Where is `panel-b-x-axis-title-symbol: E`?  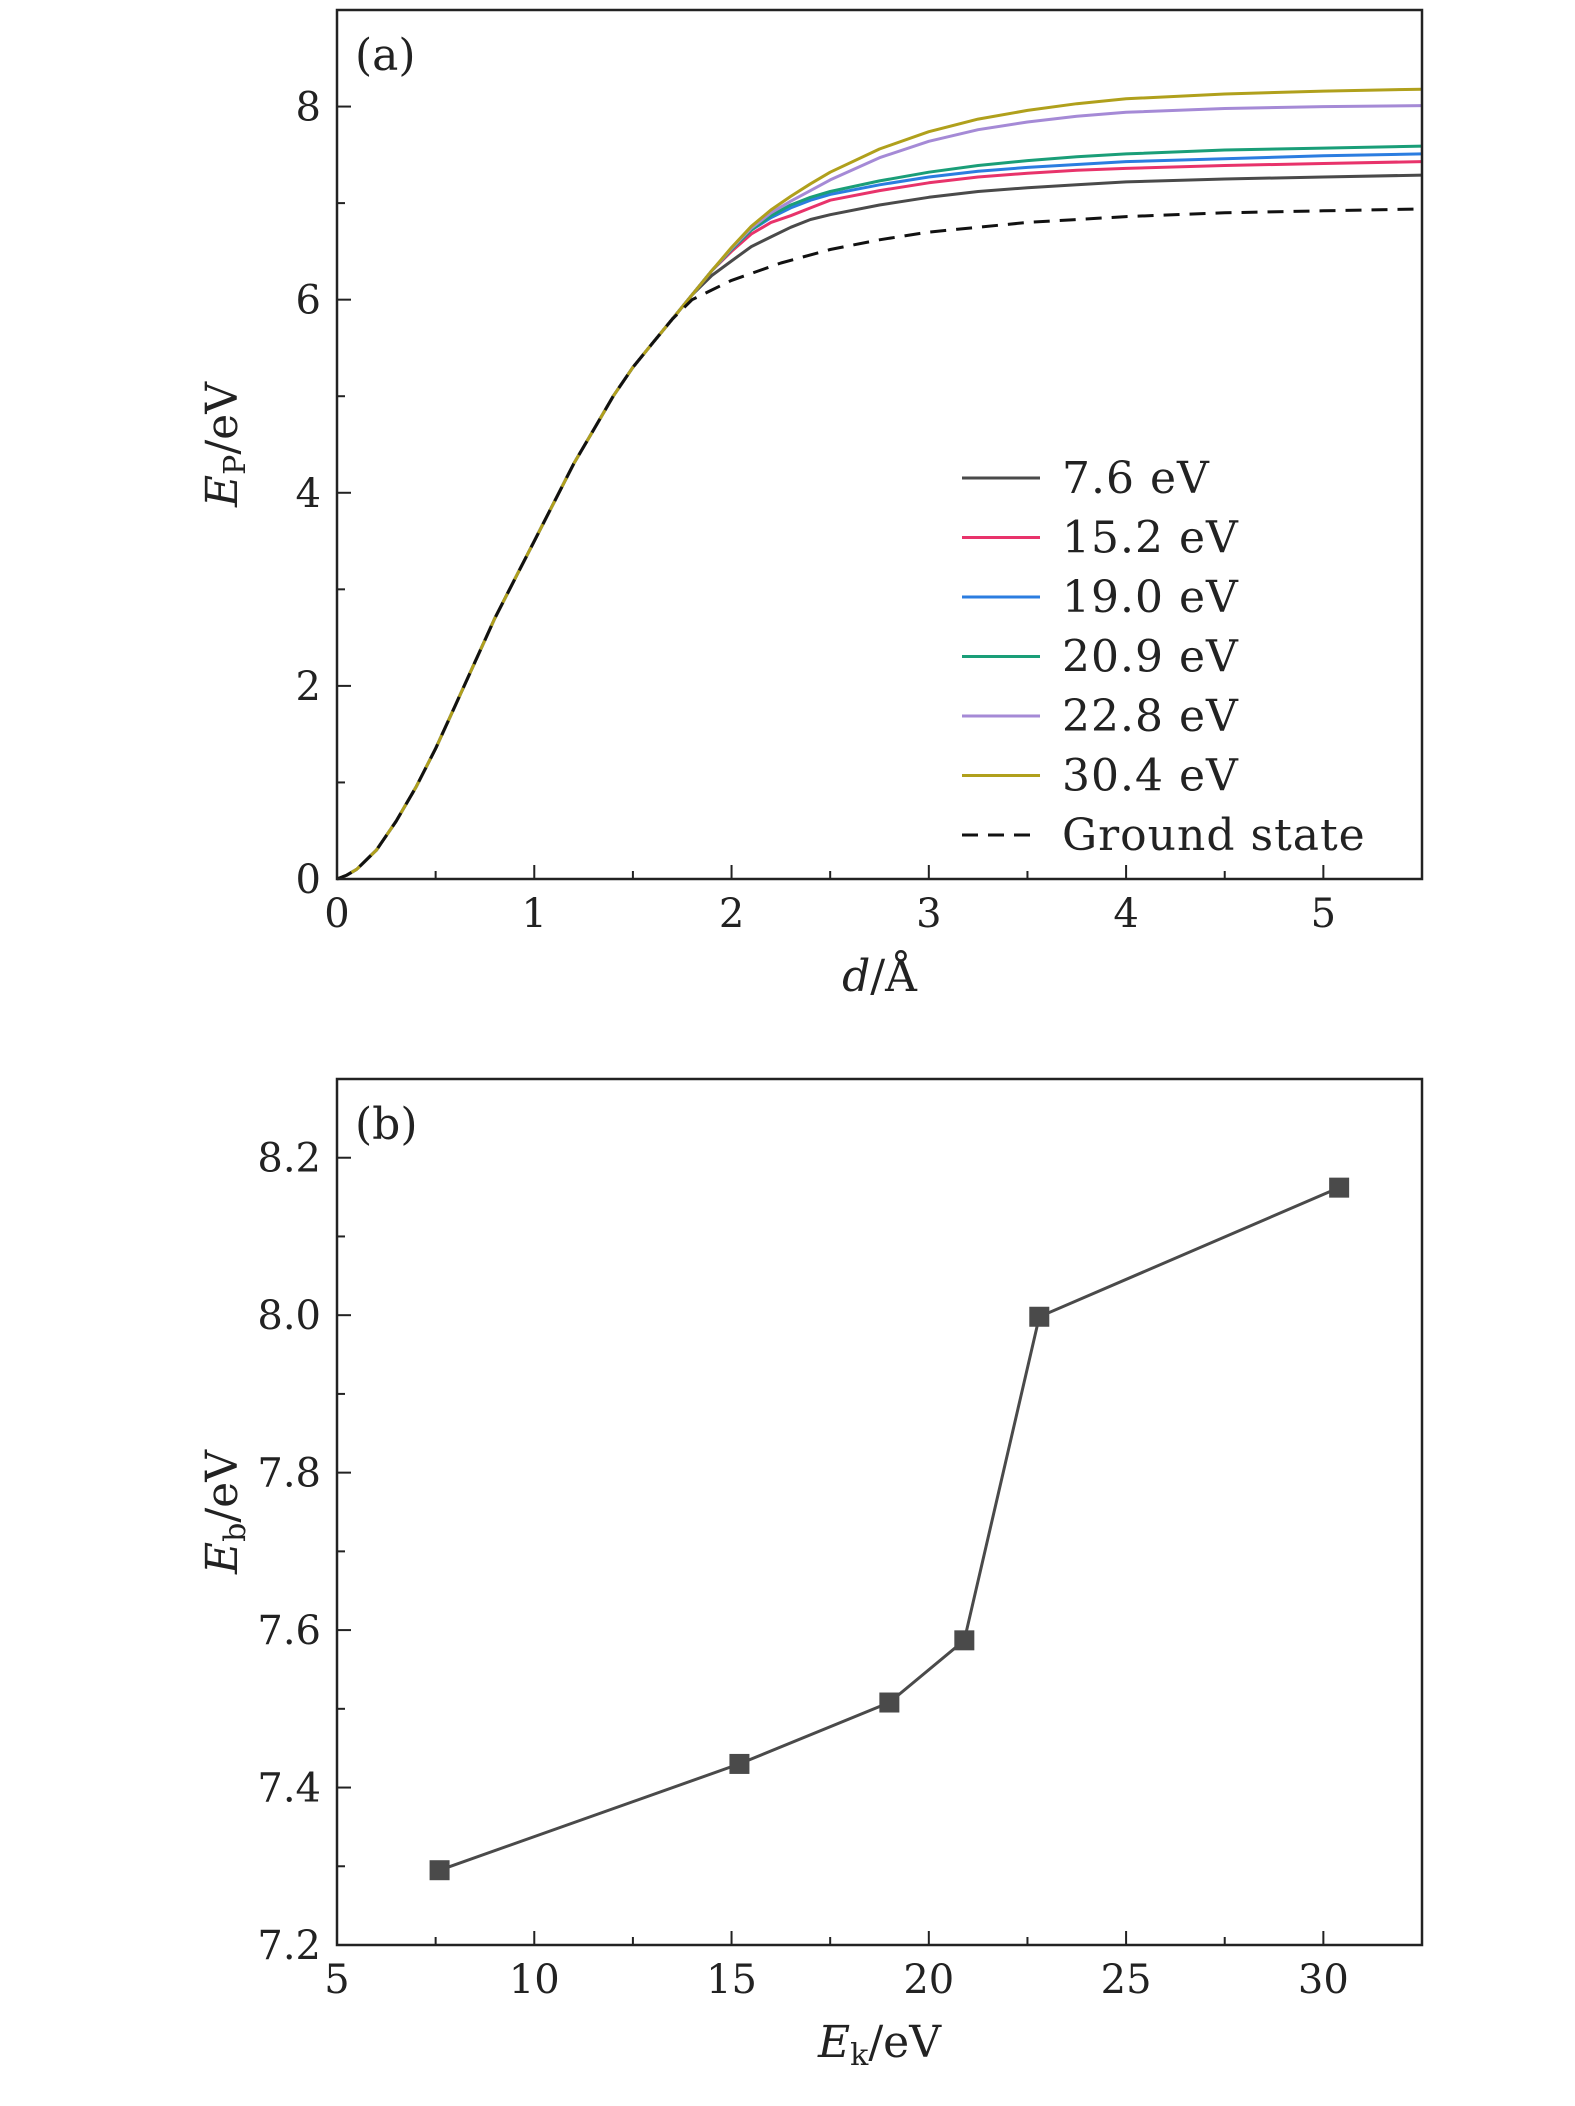
panel-b-x-axis-title-symbol: E is located at coordinates (833, 2042).